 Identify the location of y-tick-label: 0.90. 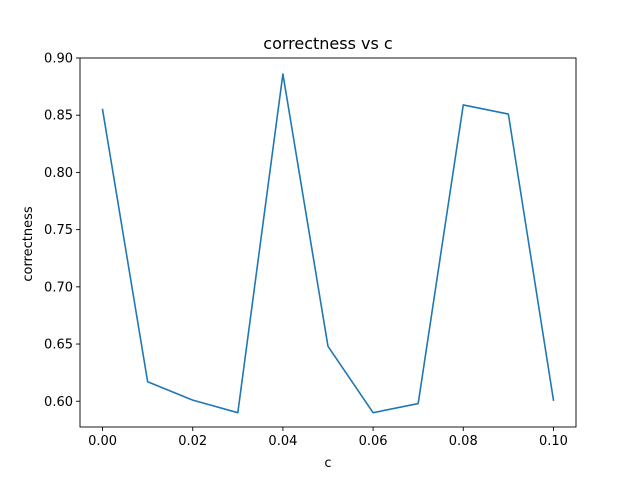
(58, 59).